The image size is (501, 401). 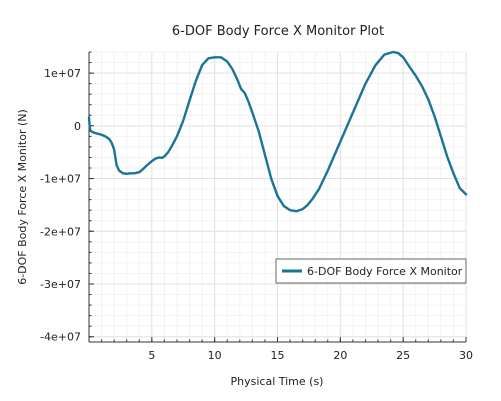 I want to click on y-tick-label: 0, so click(x=77, y=126).